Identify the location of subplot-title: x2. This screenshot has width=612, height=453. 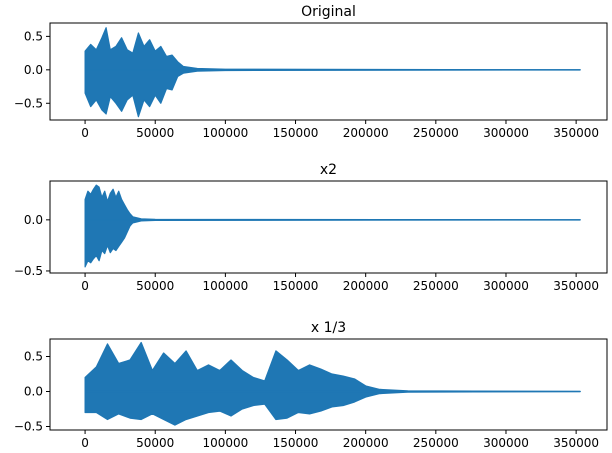
(328, 170).